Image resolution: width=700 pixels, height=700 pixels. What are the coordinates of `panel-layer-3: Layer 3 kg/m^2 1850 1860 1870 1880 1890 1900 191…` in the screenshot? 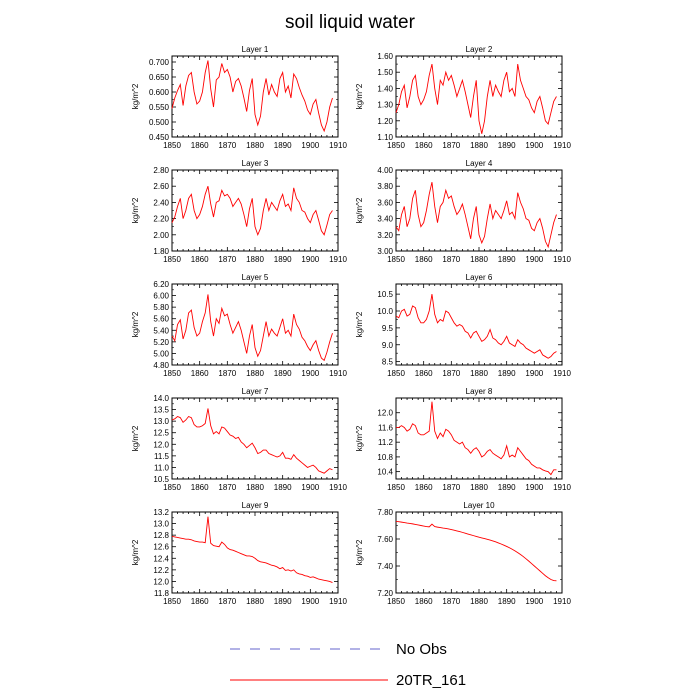 It's located at (239, 211).